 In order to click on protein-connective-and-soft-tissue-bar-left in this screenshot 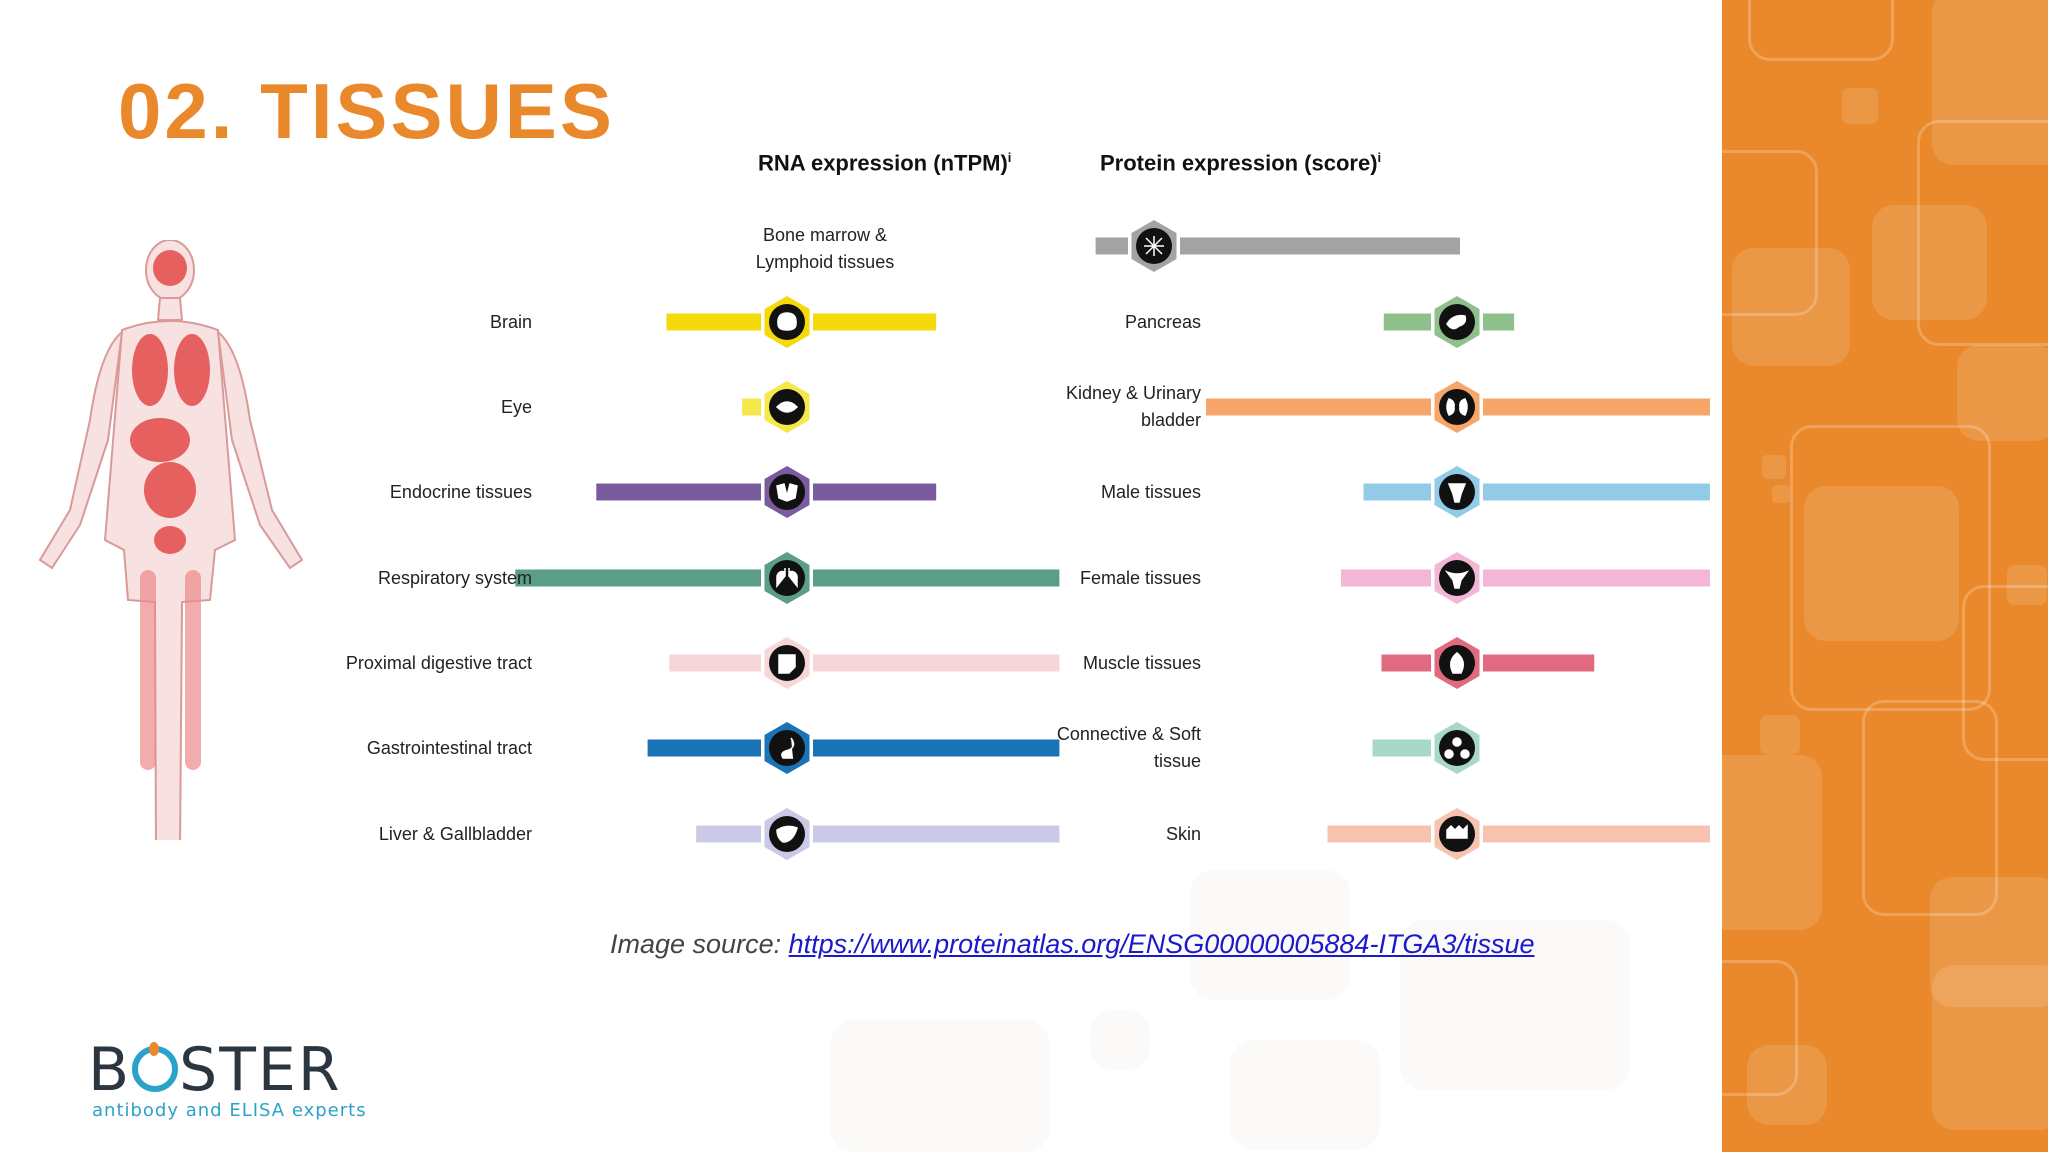, I will do `click(1401, 748)`.